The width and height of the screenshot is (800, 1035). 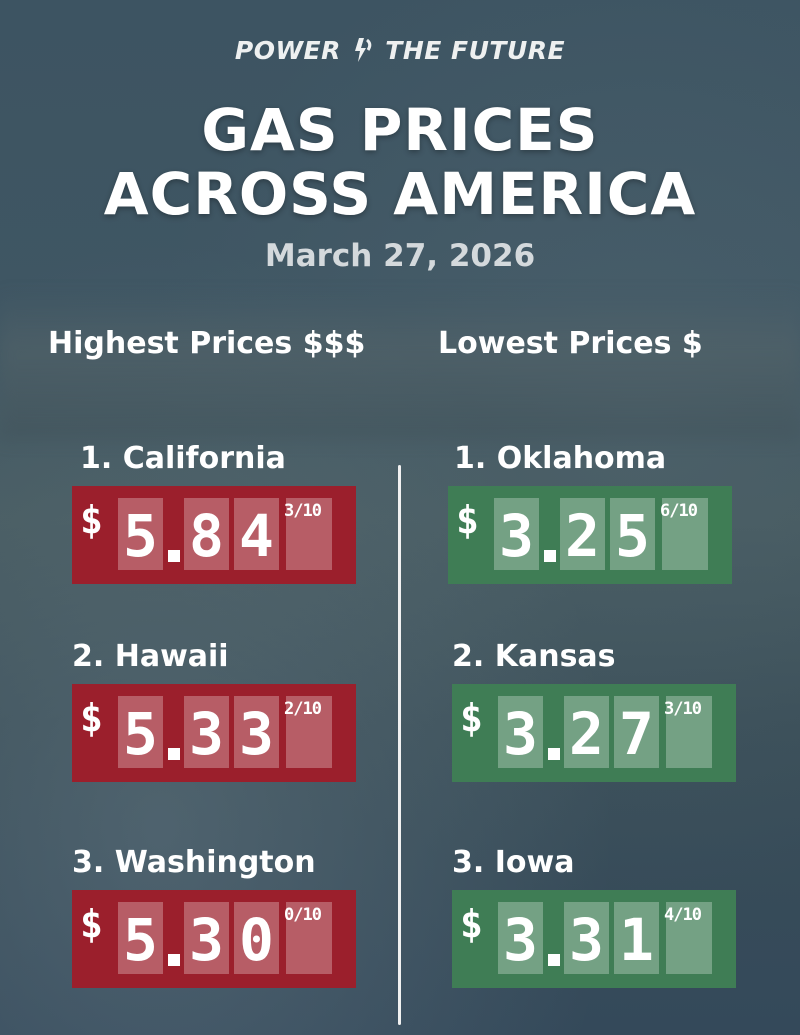 What do you see at coordinates (256, 534) in the screenshot?
I see `price-digit: 4` at bounding box center [256, 534].